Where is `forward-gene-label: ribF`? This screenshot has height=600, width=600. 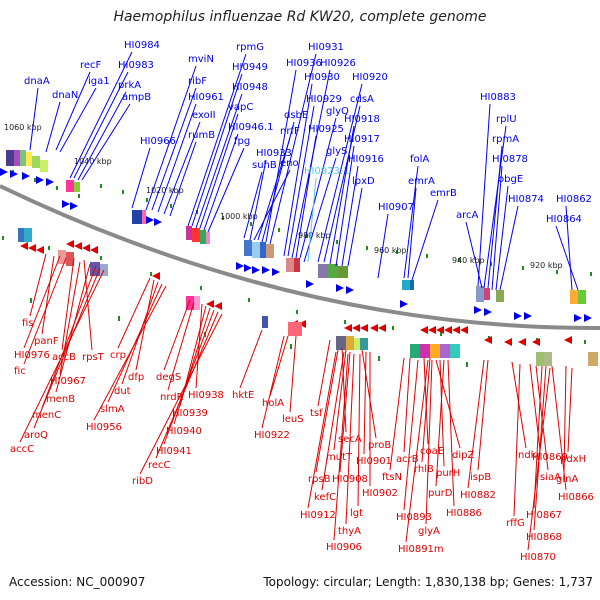
forward-gene-label: ribF is located at coordinates (197, 81).